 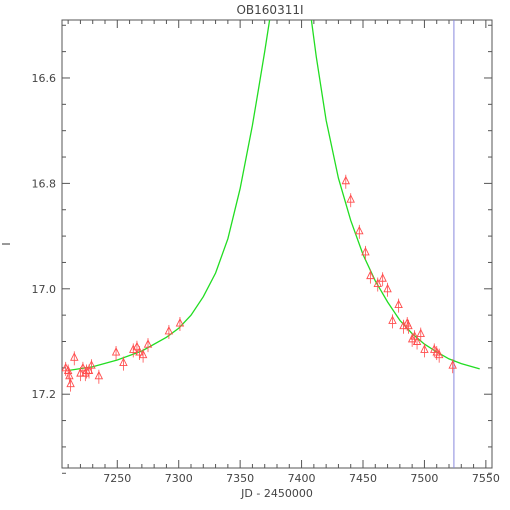 What do you see at coordinates (44, 394) in the screenshot?
I see `y-tick-label: 17.2` at bounding box center [44, 394].